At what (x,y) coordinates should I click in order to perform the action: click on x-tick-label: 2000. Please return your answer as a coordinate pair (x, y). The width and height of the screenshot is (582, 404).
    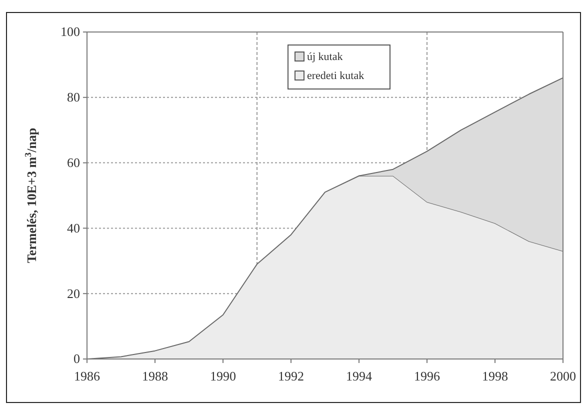
    Looking at the image, I should click on (563, 376).